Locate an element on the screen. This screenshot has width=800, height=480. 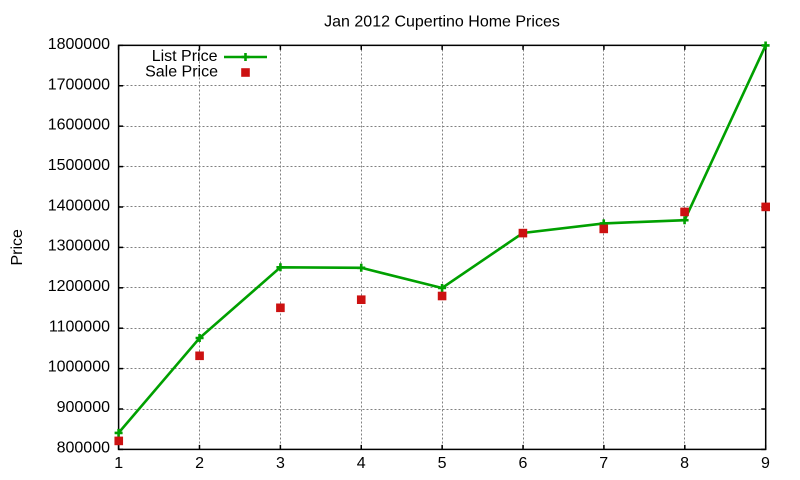
svg-text: 1200000 is located at coordinates (79, 286).